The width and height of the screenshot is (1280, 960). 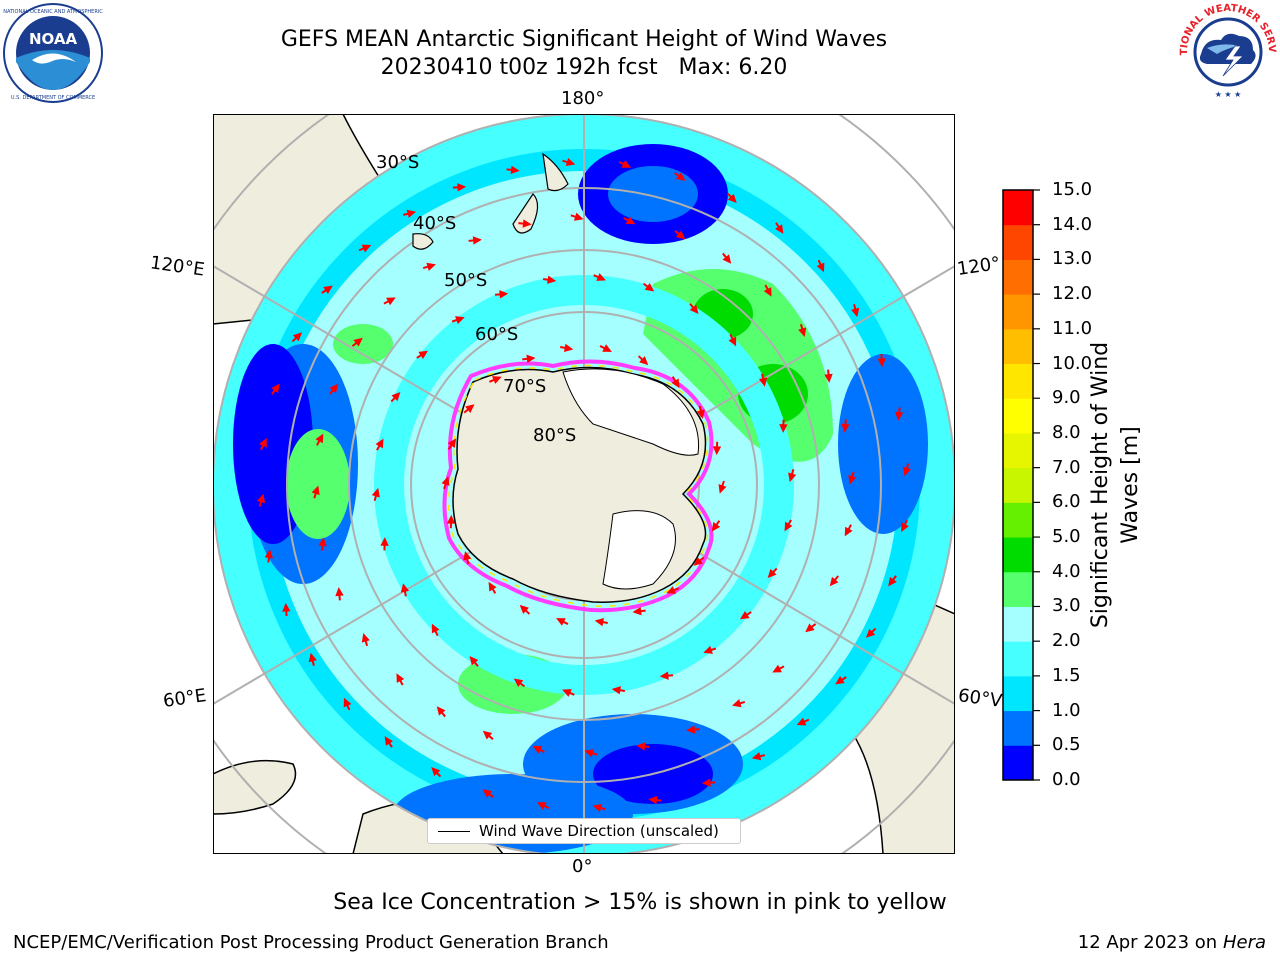 I want to click on colorbar-tick-label: 0.5, so click(x=1066, y=745).